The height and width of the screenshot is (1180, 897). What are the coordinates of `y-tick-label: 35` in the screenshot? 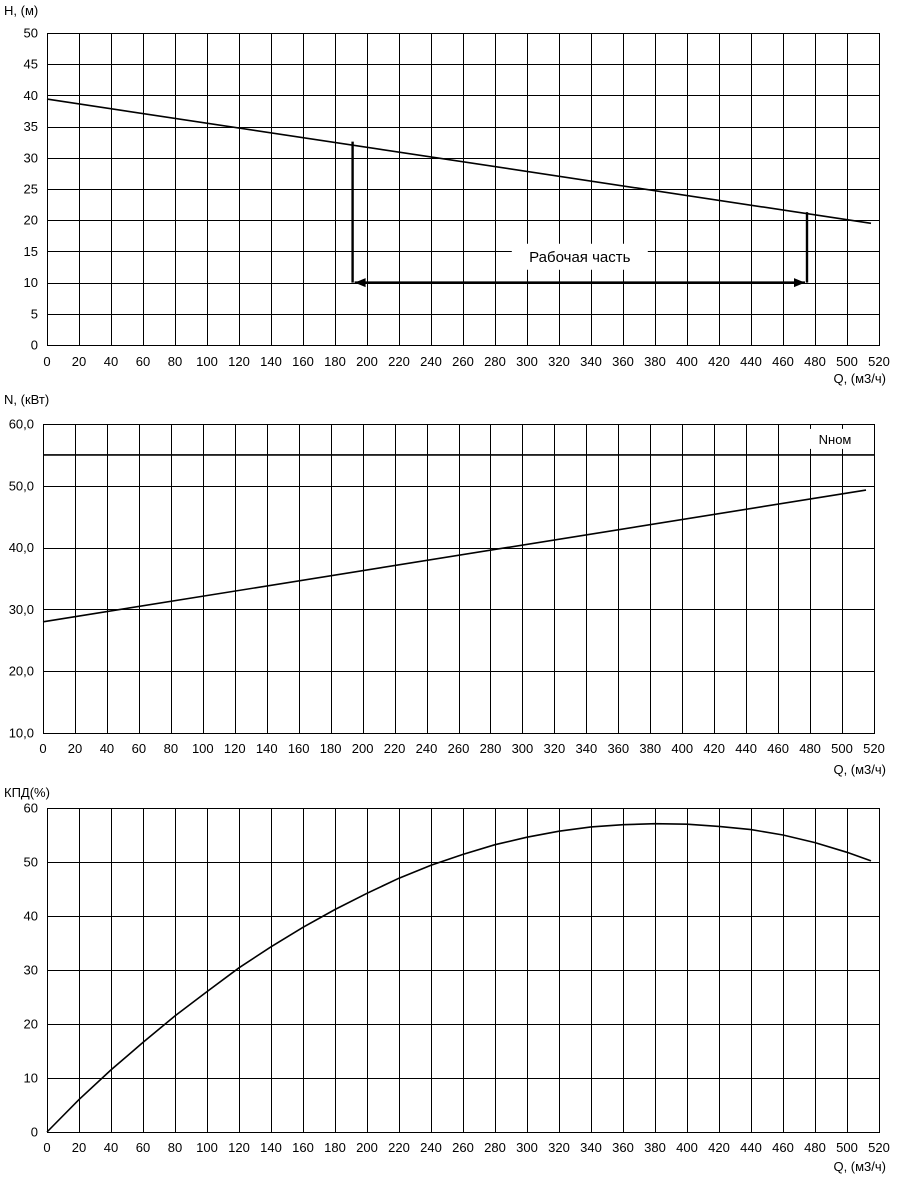 It's located at (31, 126).